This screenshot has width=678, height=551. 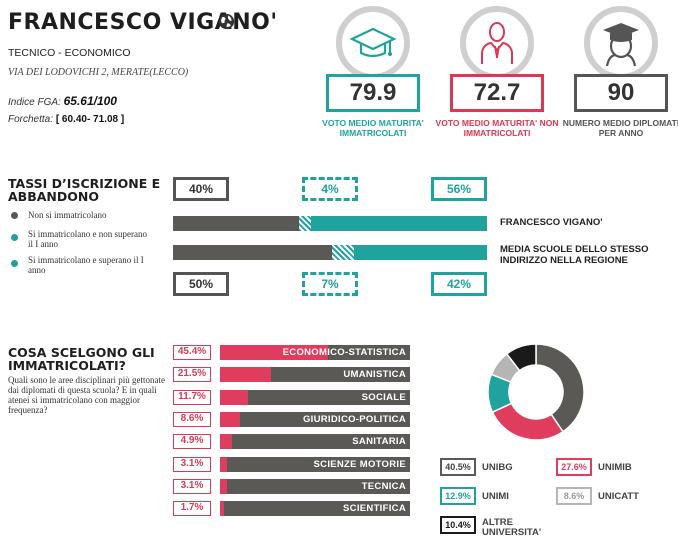 I want to click on universities-donut, so click(x=536, y=392).